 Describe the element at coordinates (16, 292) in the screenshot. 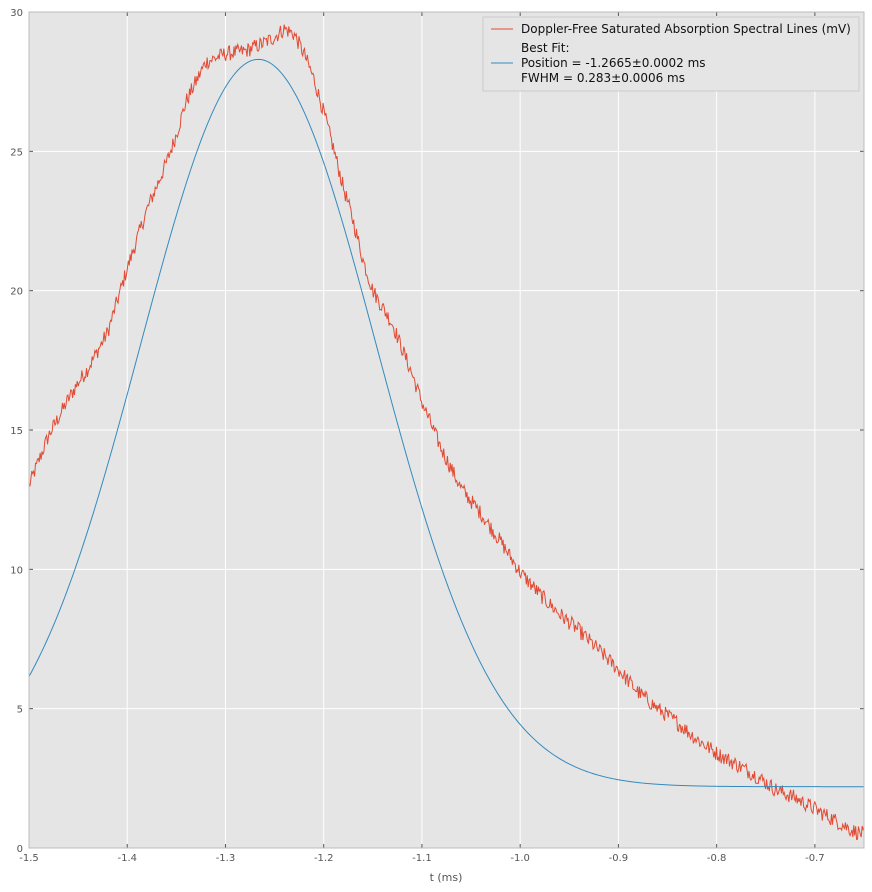

I see `y-tick-label: 20` at that location.